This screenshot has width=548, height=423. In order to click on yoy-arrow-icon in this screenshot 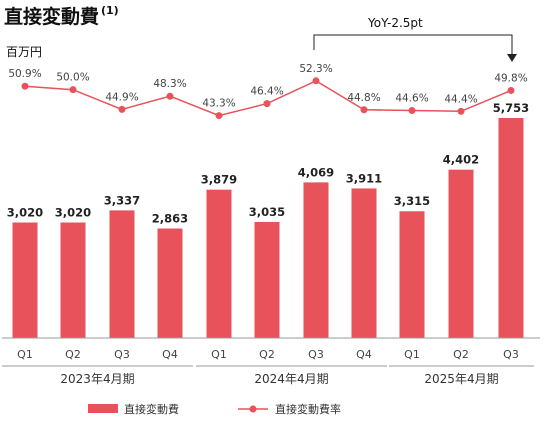, I will do `click(512, 58)`.